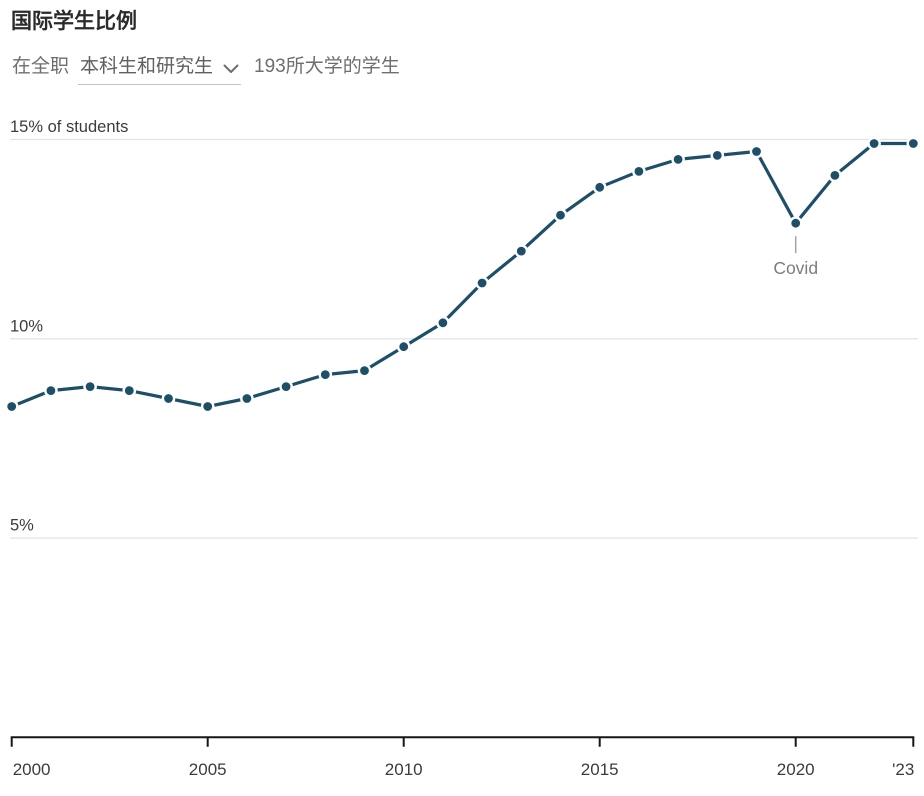 The height and width of the screenshot is (796, 924). What do you see at coordinates (443, 322) in the screenshot?
I see `data-point-2011` at bounding box center [443, 322].